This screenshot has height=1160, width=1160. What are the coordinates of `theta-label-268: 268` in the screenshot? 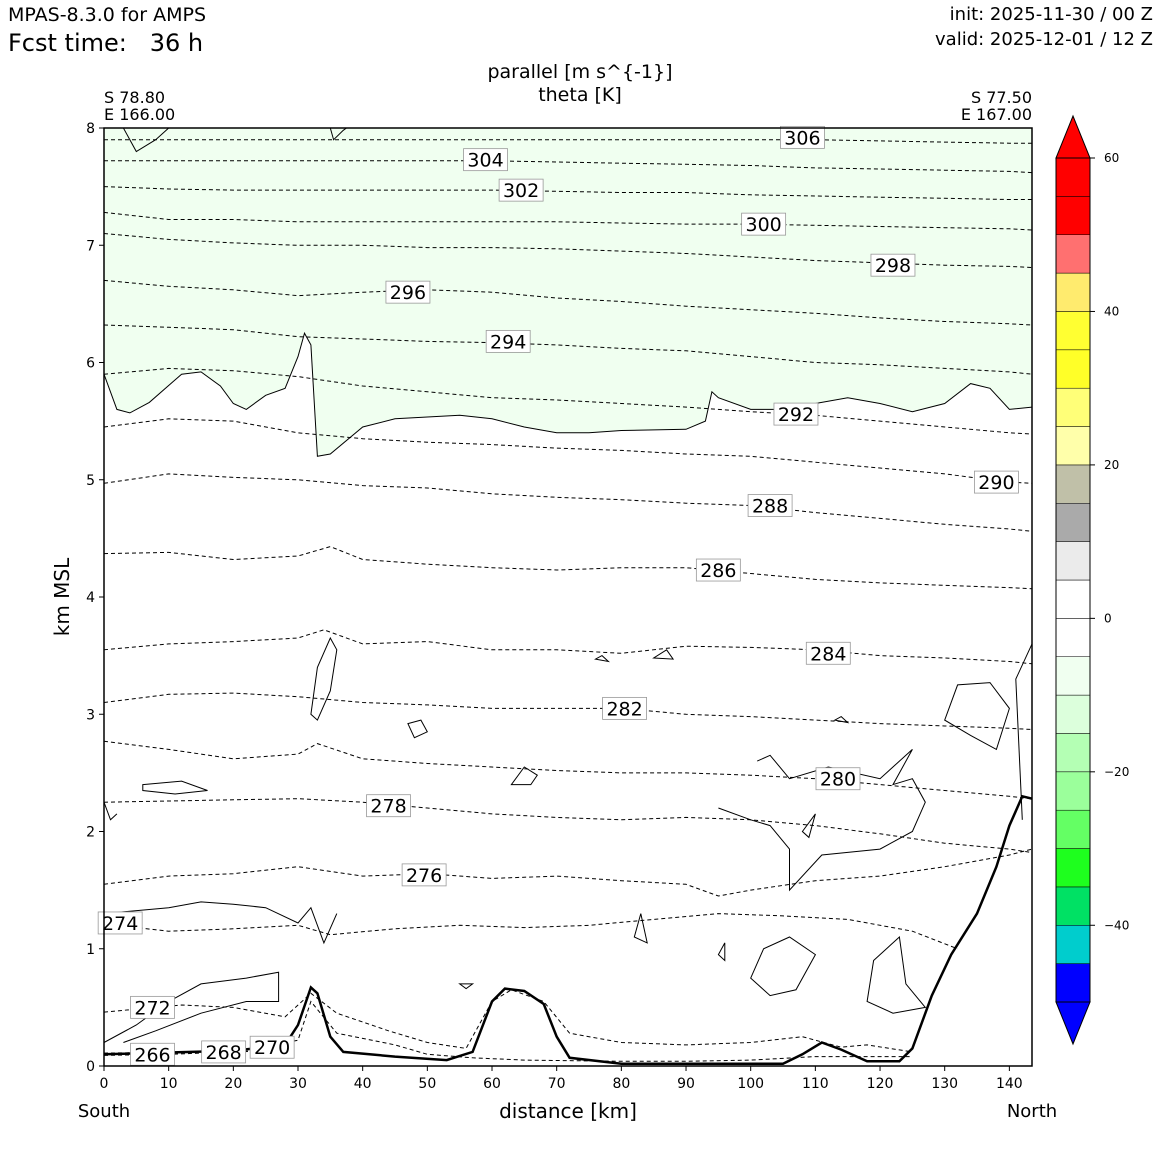 It's located at (224, 1052).